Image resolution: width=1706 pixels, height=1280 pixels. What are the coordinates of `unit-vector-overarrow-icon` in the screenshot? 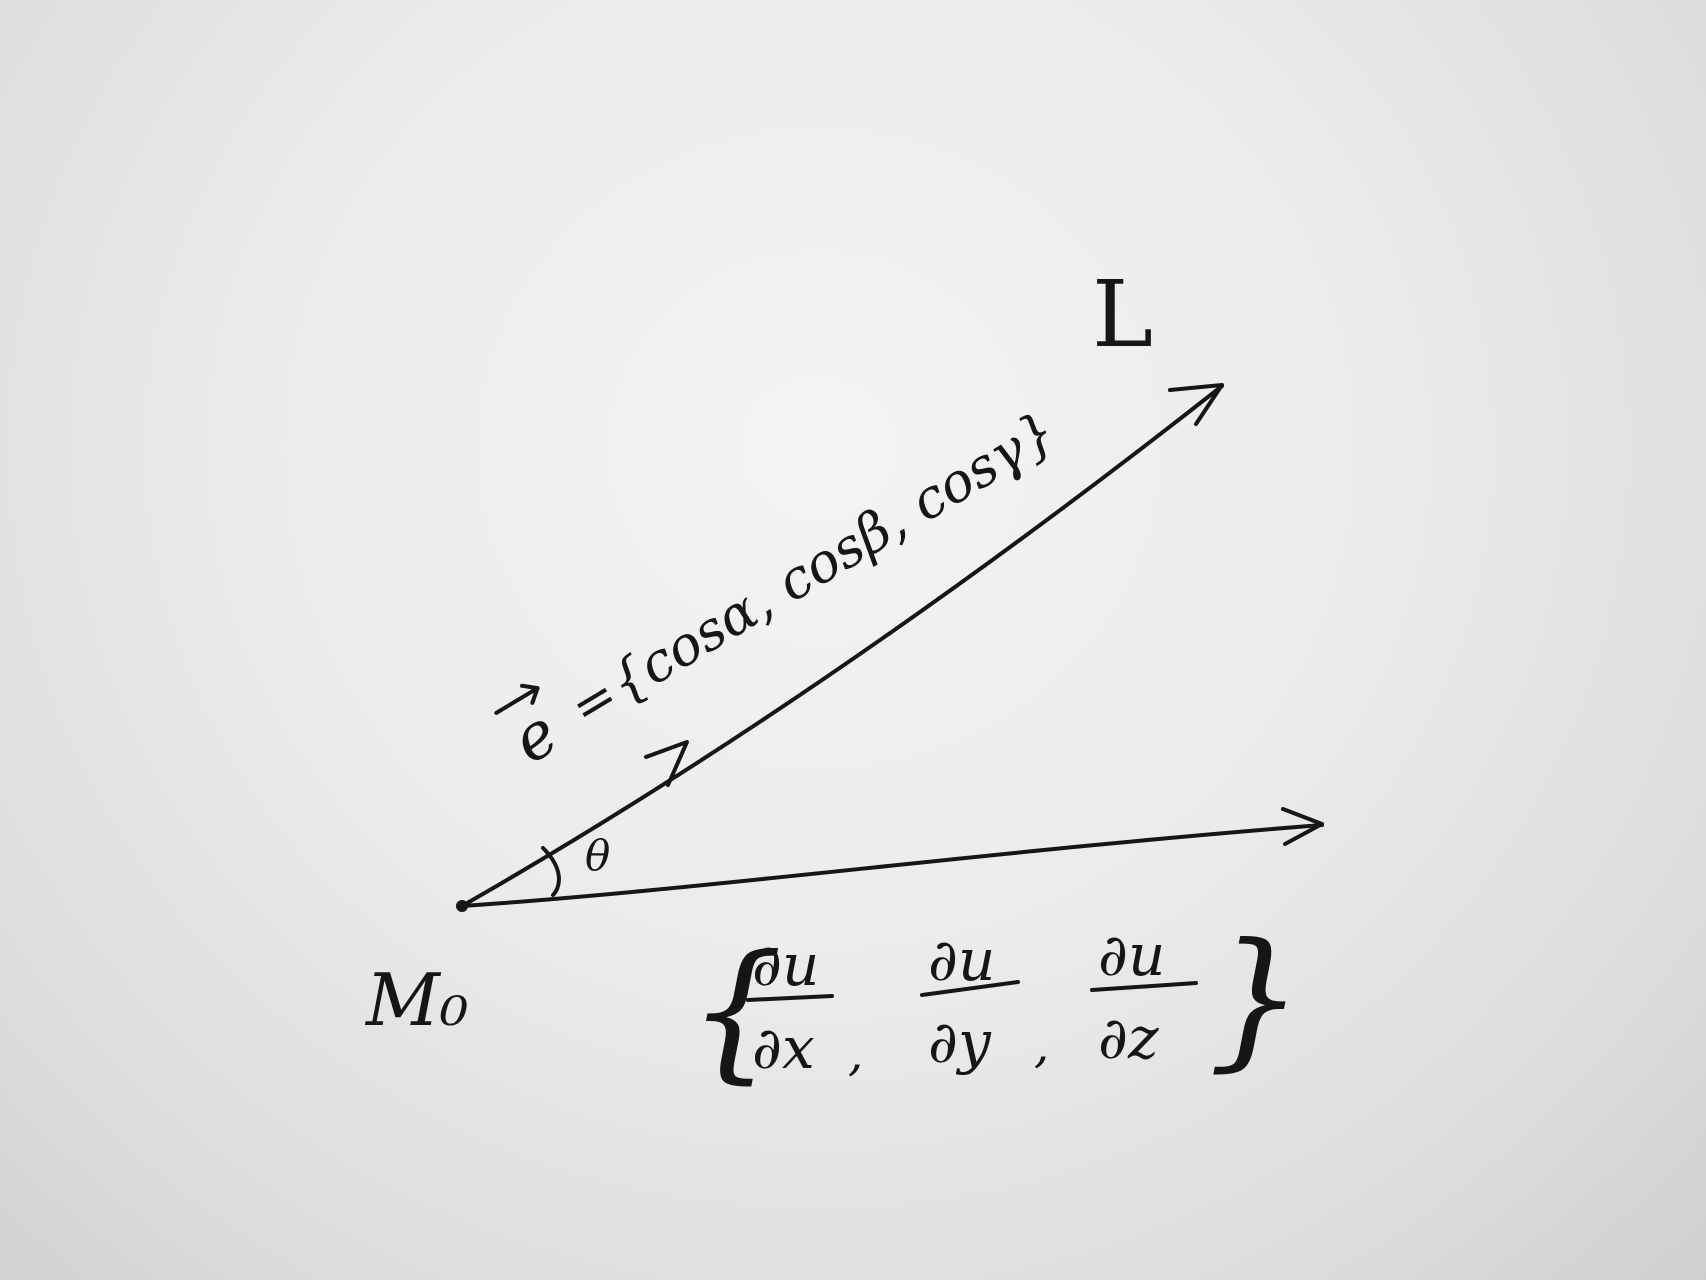 It's located at (517, 699).